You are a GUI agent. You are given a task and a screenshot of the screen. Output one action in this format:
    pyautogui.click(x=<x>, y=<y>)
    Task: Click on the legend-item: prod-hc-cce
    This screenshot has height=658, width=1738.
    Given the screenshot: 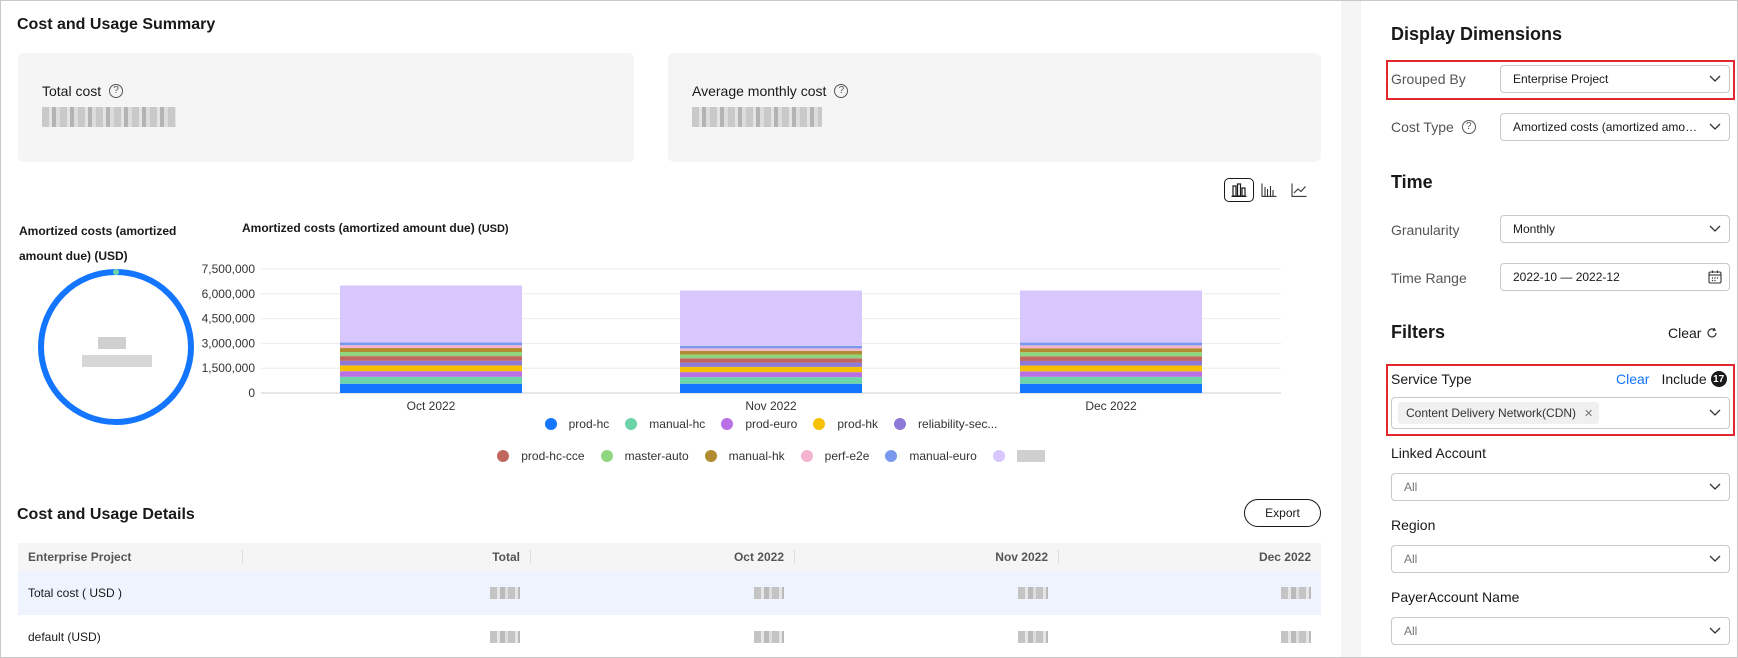 What is the action you would take?
    pyautogui.click(x=541, y=456)
    